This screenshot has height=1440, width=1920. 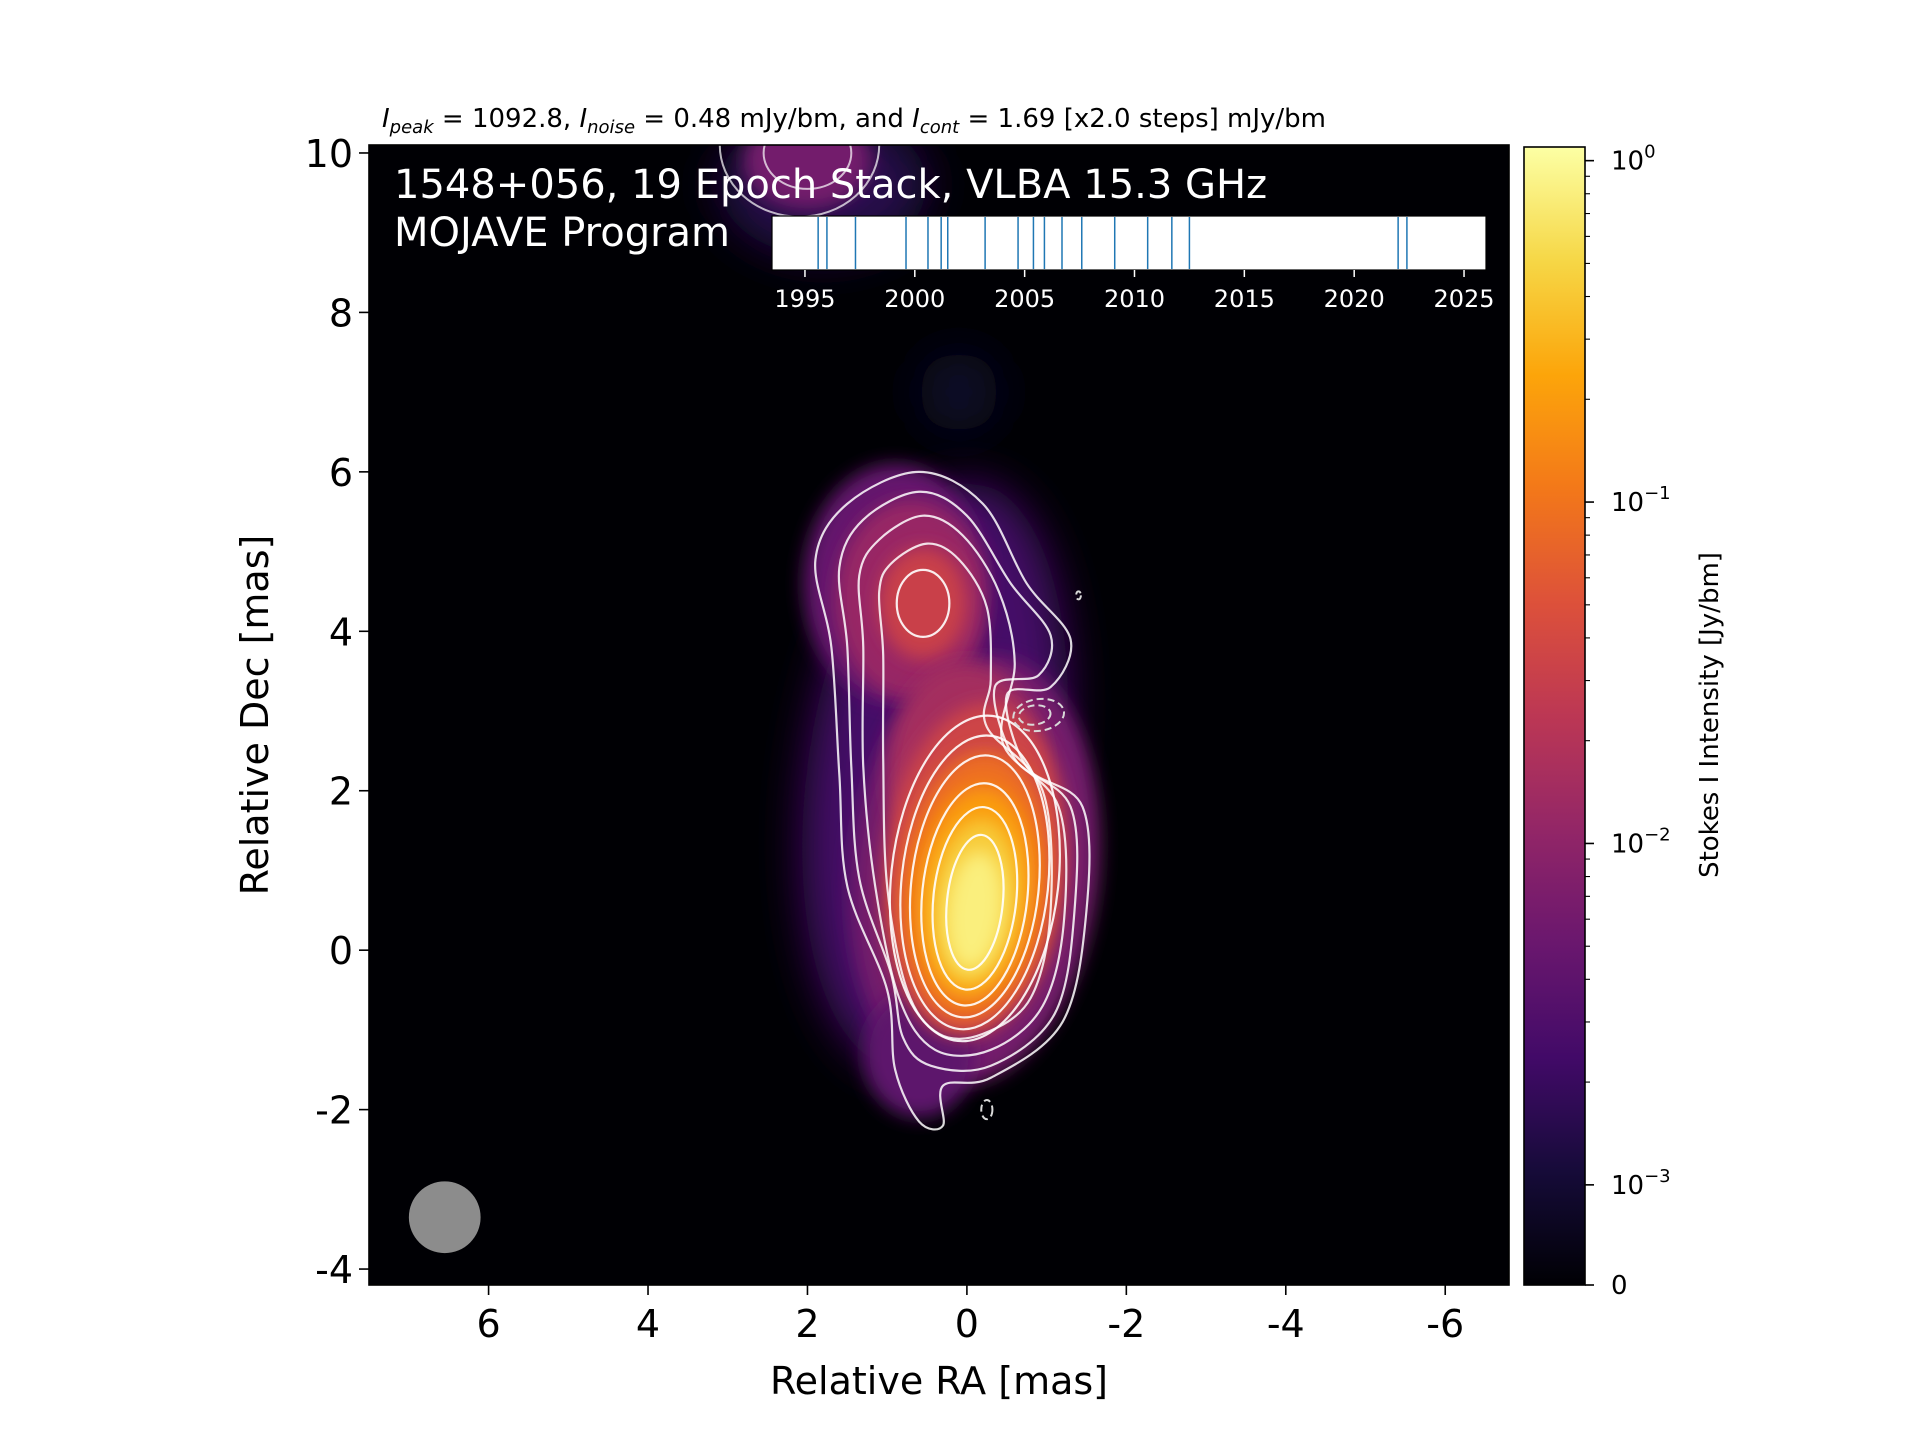 What do you see at coordinates (1024, 299) in the screenshot?
I see `timeline-tick-label: 2005` at bounding box center [1024, 299].